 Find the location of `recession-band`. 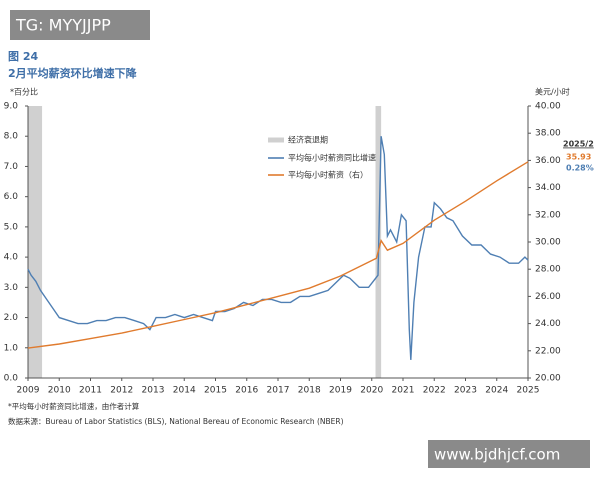

recession-band is located at coordinates (35, 242).